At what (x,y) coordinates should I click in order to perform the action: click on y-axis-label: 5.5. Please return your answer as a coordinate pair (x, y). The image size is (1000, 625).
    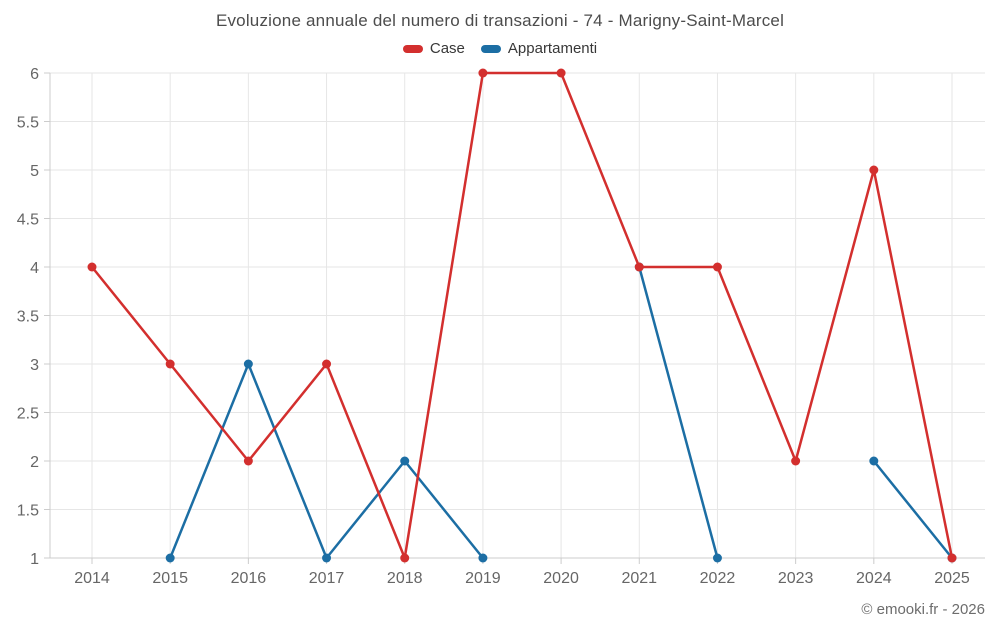
    Looking at the image, I should click on (28, 123).